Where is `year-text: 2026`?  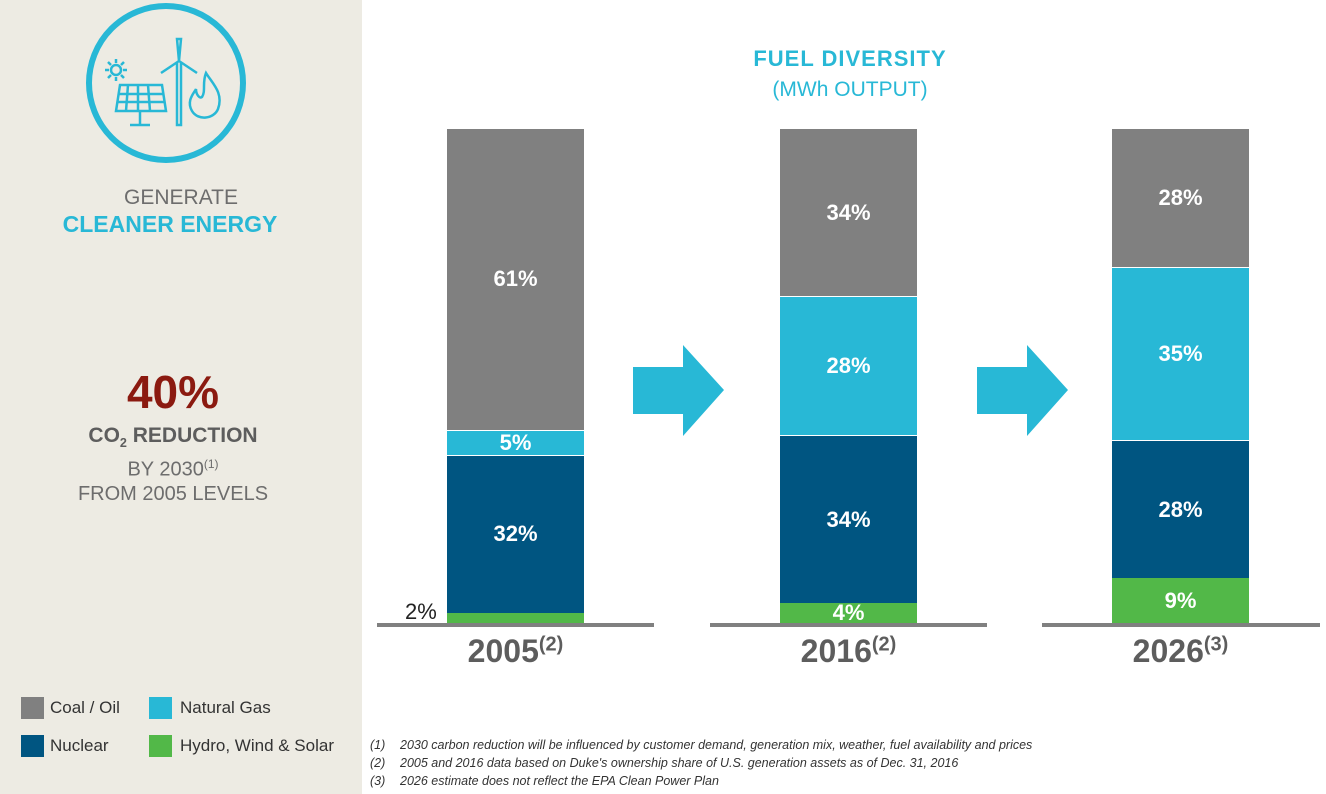 year-text: 2026 is located at coordinates (1168, 651).